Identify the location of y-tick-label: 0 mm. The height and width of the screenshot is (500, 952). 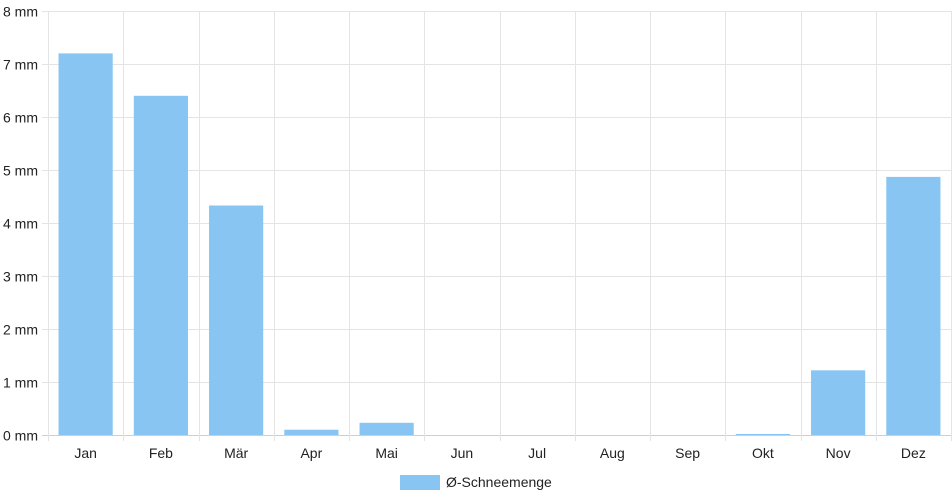
(20, 436).